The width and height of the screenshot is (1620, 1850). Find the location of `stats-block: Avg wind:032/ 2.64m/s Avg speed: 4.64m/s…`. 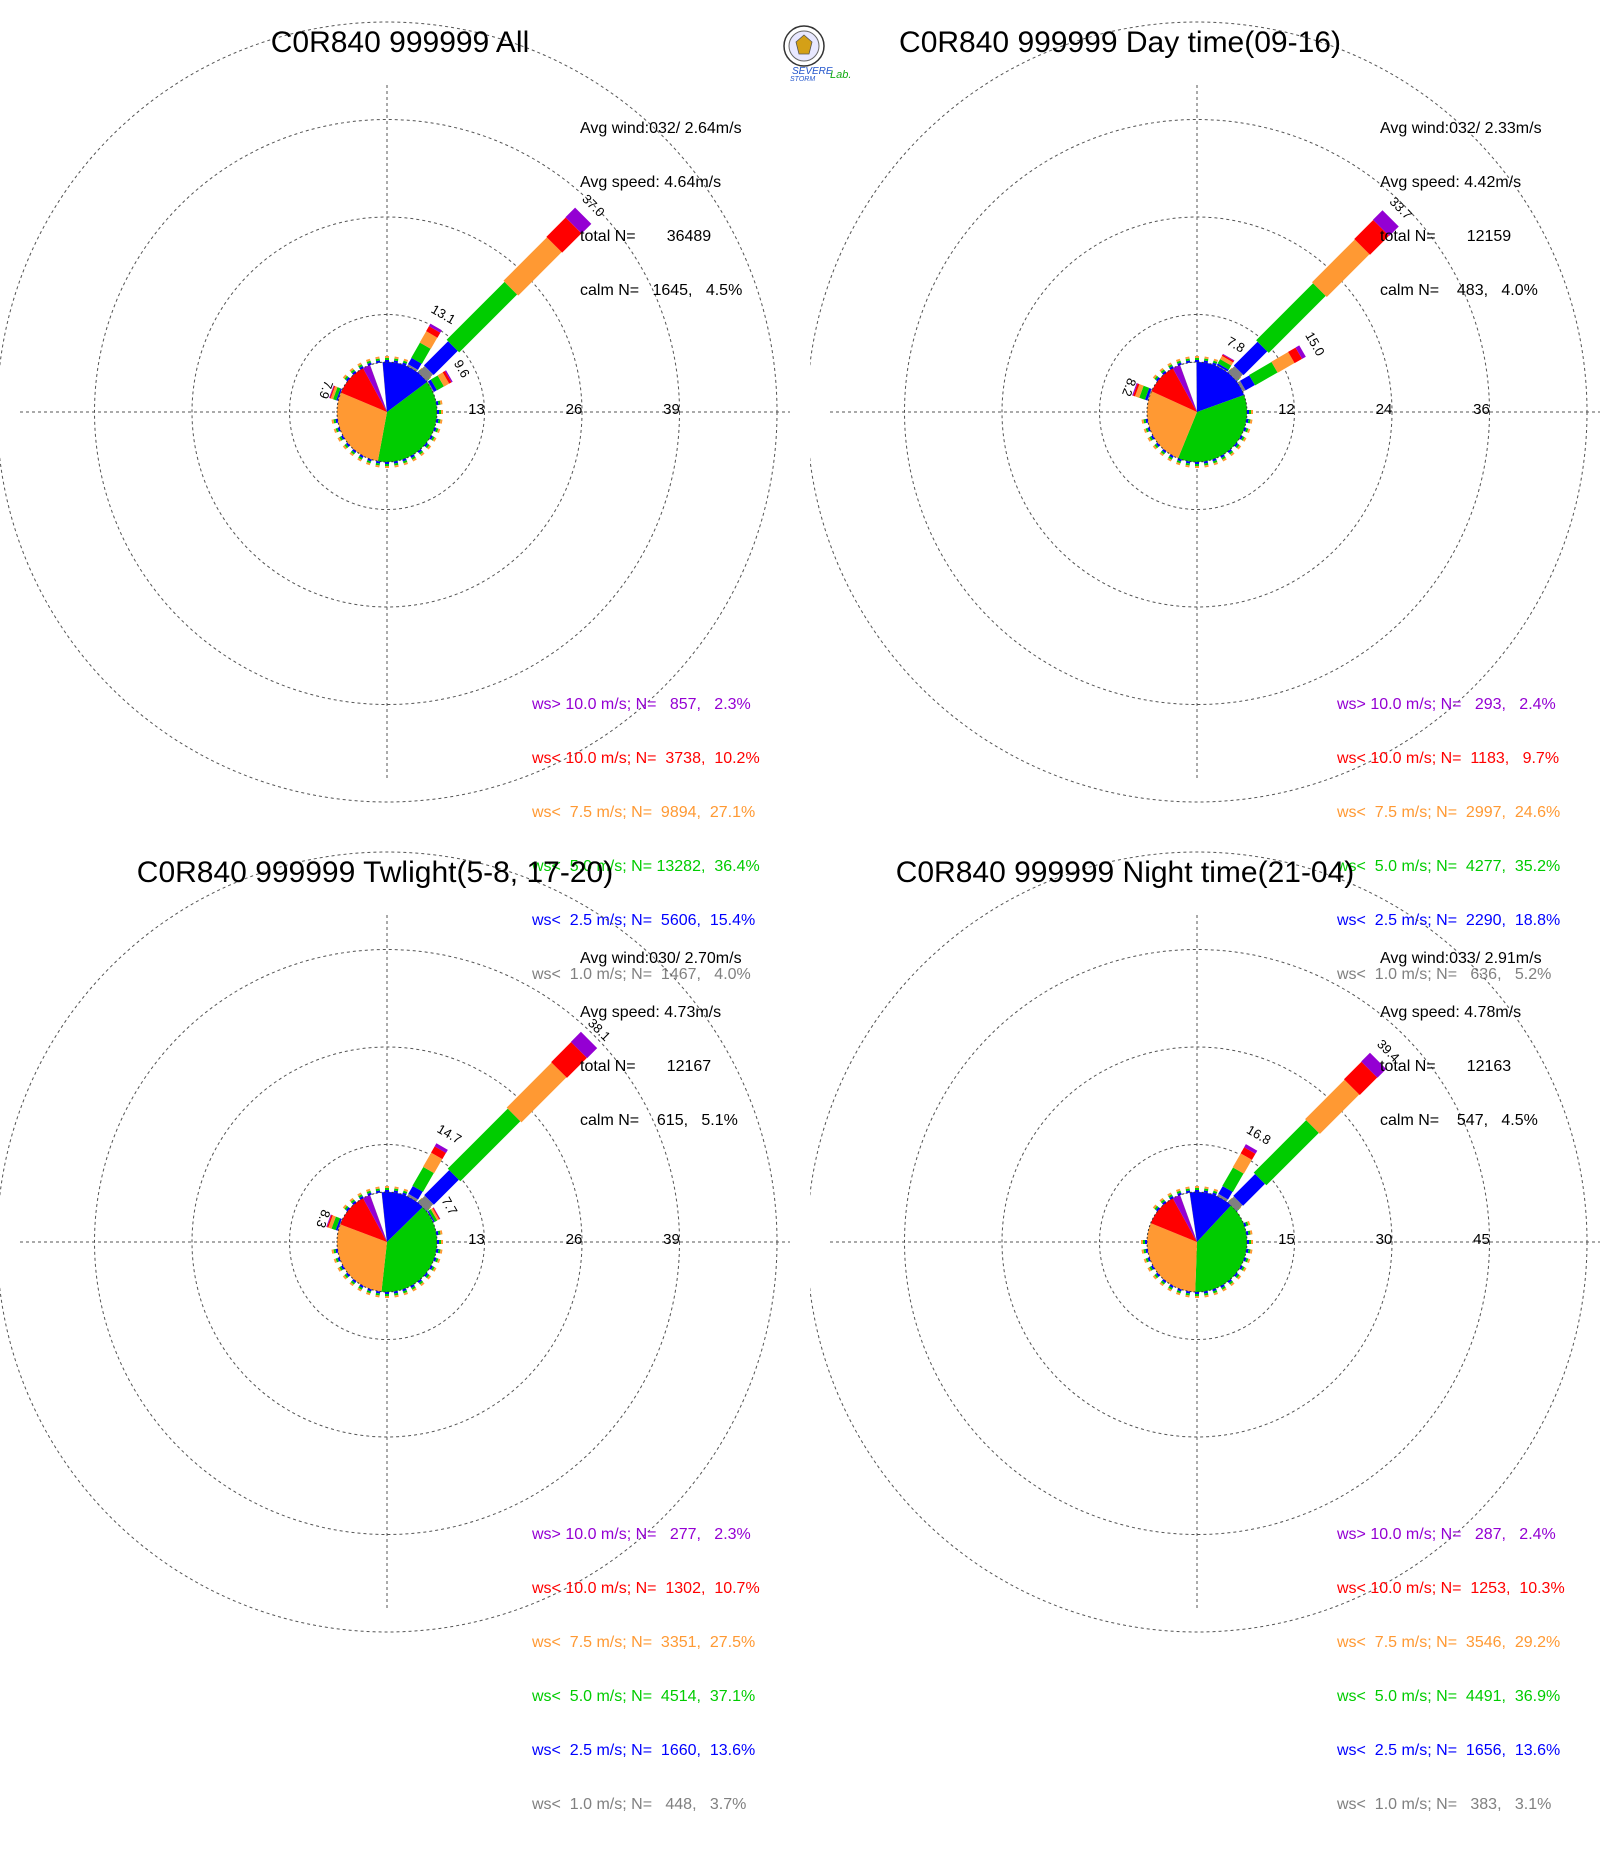

stats-block: Avg wind:032/ 2.64m/s Avg speed: 4.64m/s… is located at coordinates (661, 210).